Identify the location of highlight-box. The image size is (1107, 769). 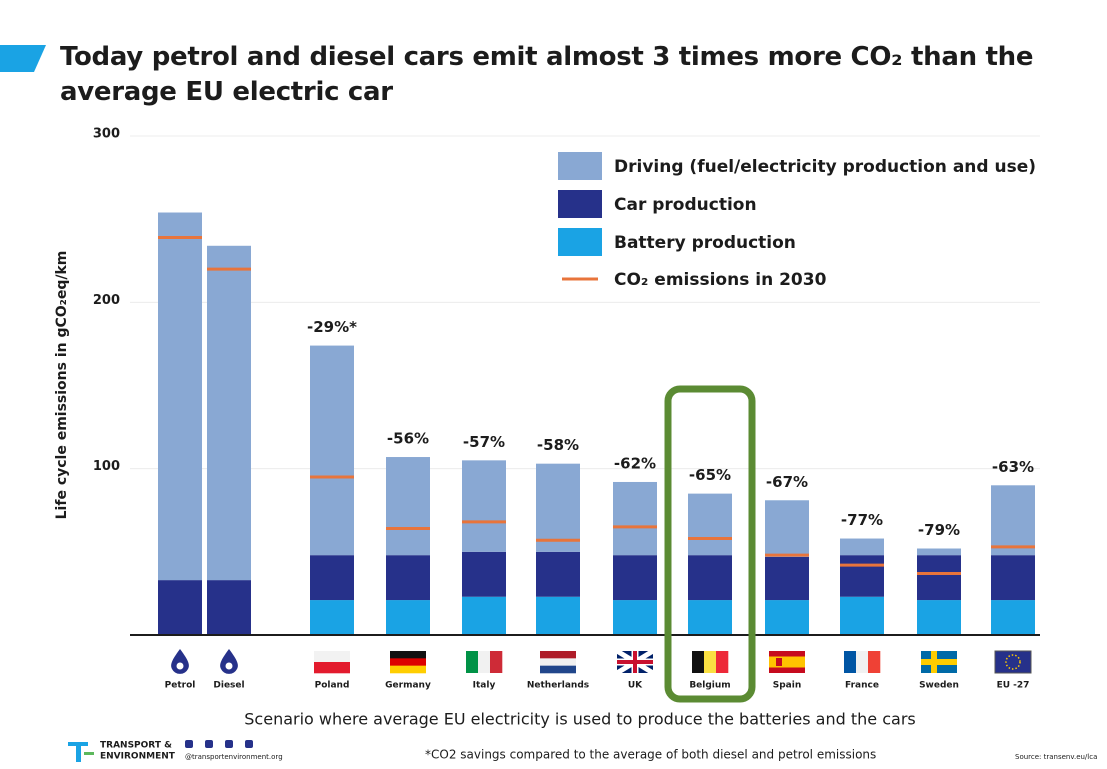
(710, 544).